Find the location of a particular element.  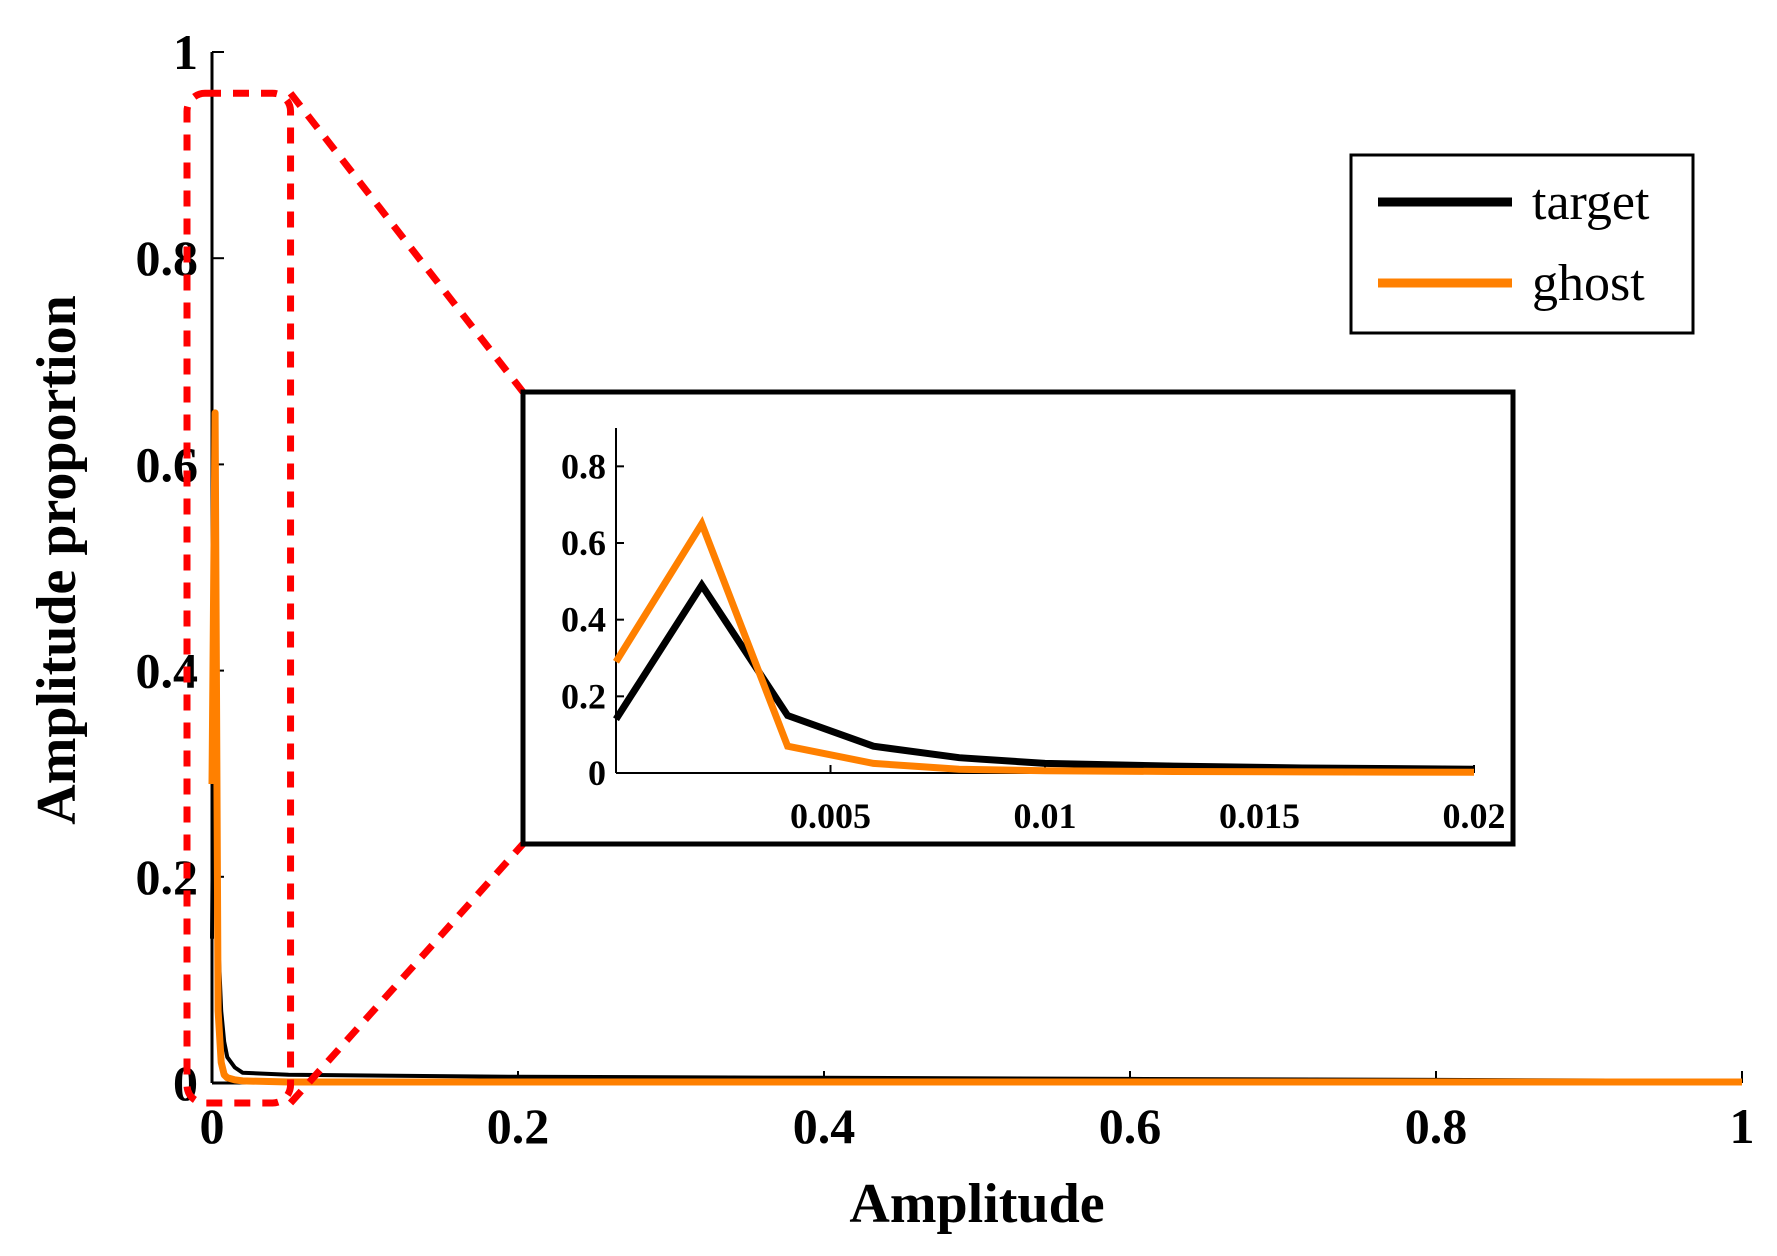

legend-label-ghost: ghost is located at coordinates (1588, 283).